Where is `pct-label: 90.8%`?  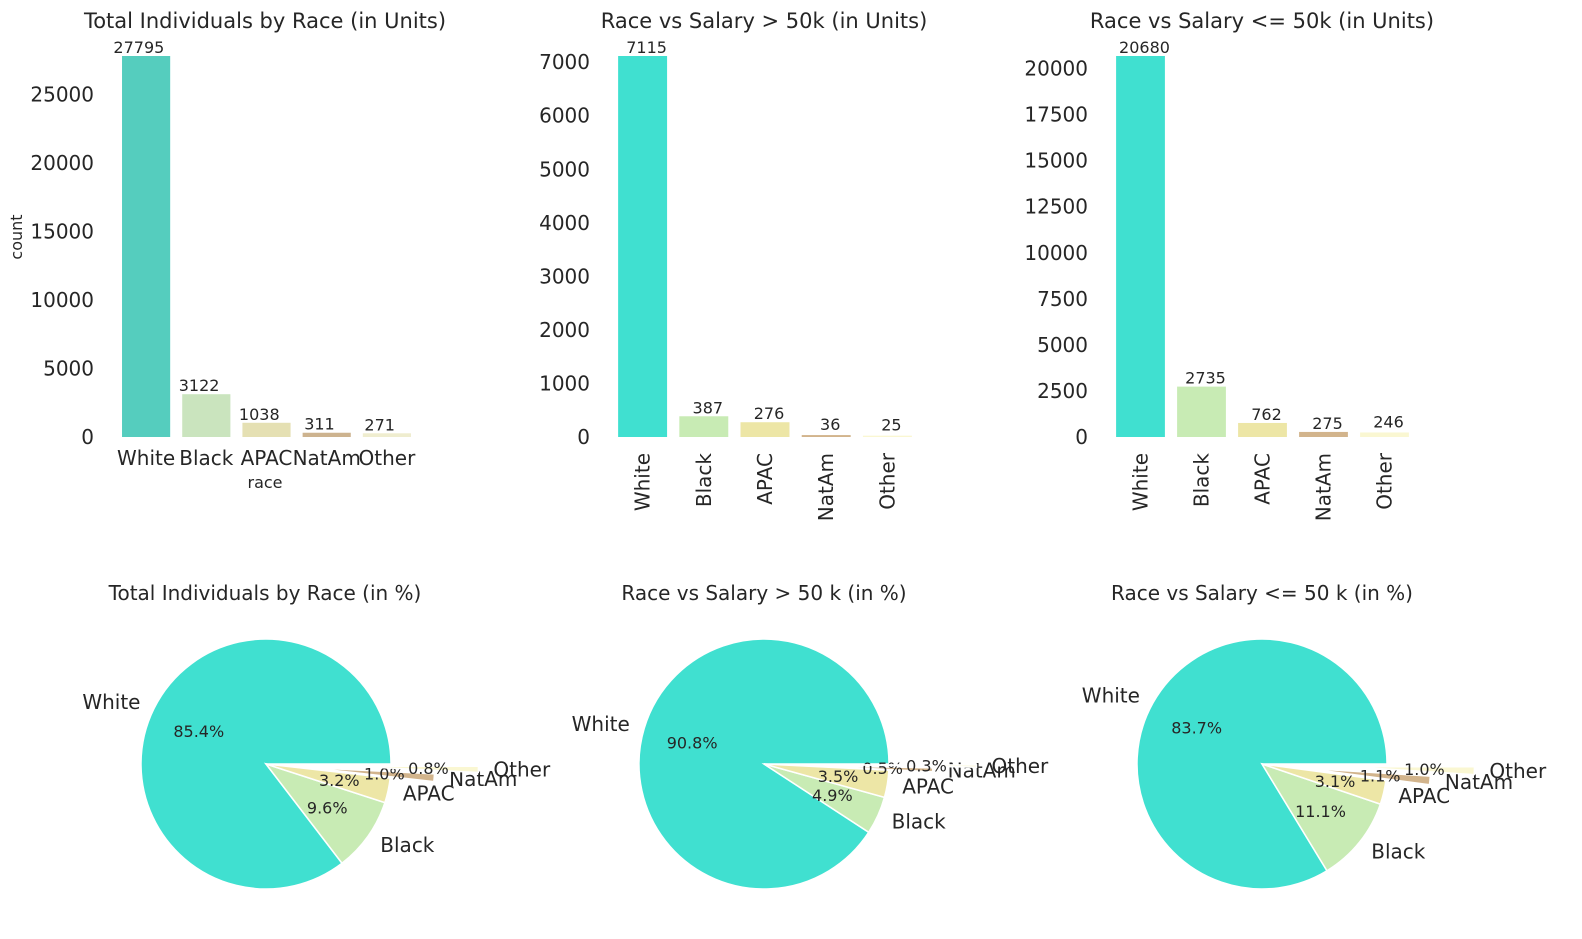
pct-label: 90.8% is located at coordinates (692, 743).